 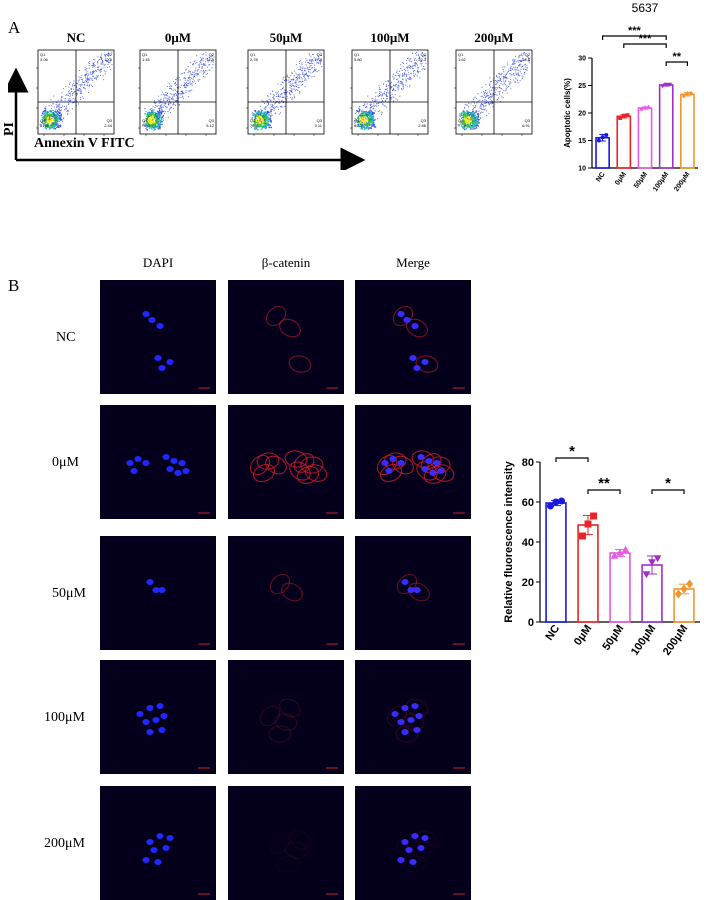 I want to click on x-tick-label: 100μM, so click(x=643, y=640).